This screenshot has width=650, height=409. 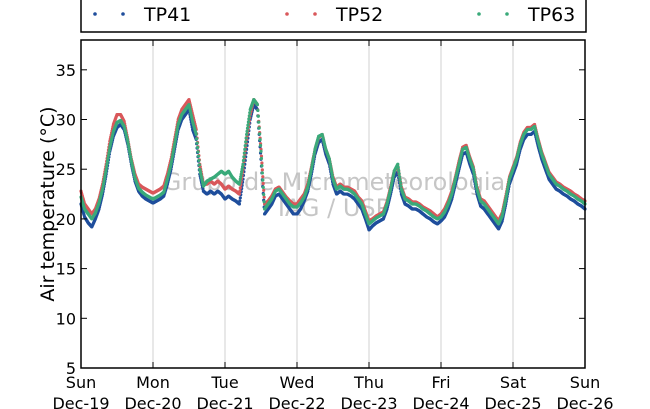 What do you see at coordinates (167, 15) in the screenshot?
I see `legend-label-TP41: TP41` at bounding box center [167, 15].